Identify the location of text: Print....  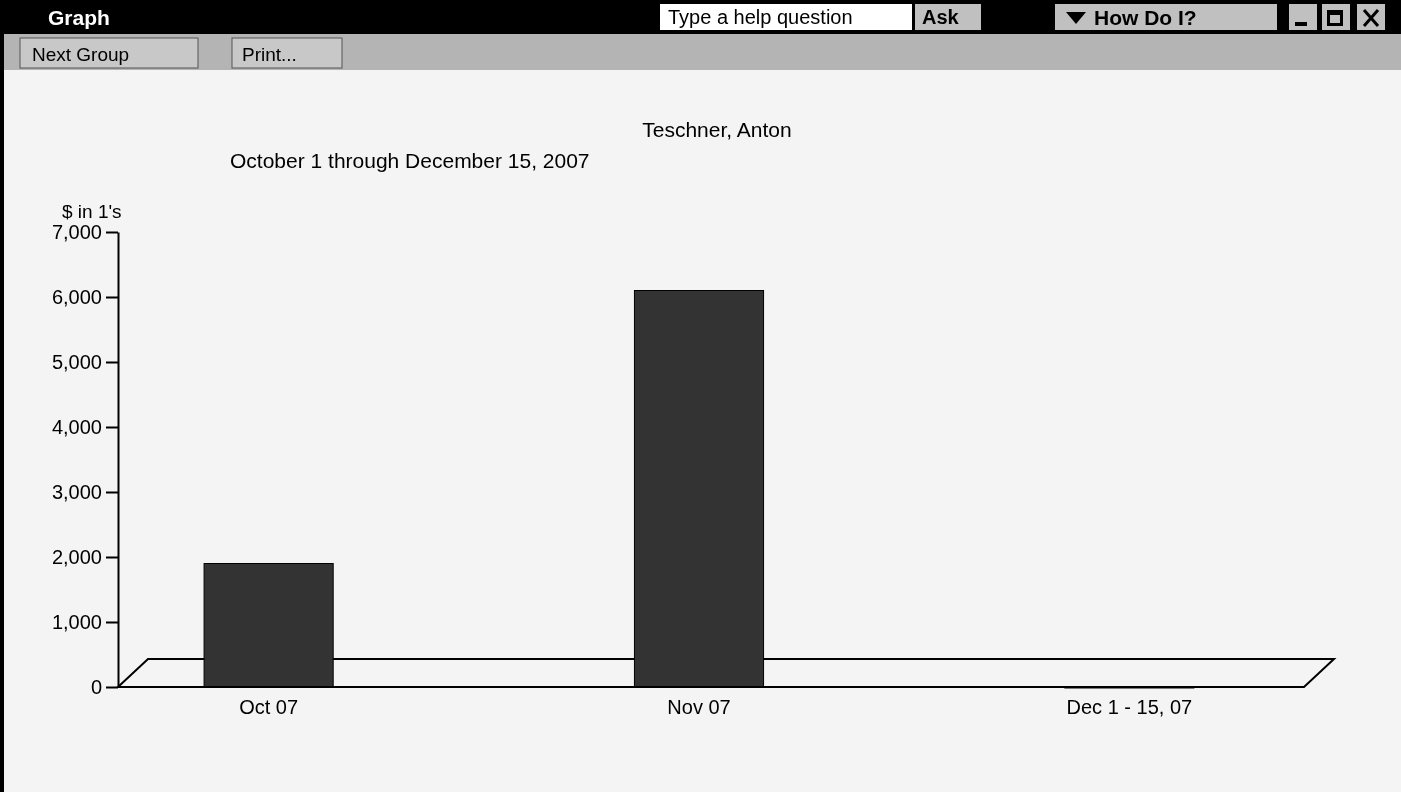
(269, 54).